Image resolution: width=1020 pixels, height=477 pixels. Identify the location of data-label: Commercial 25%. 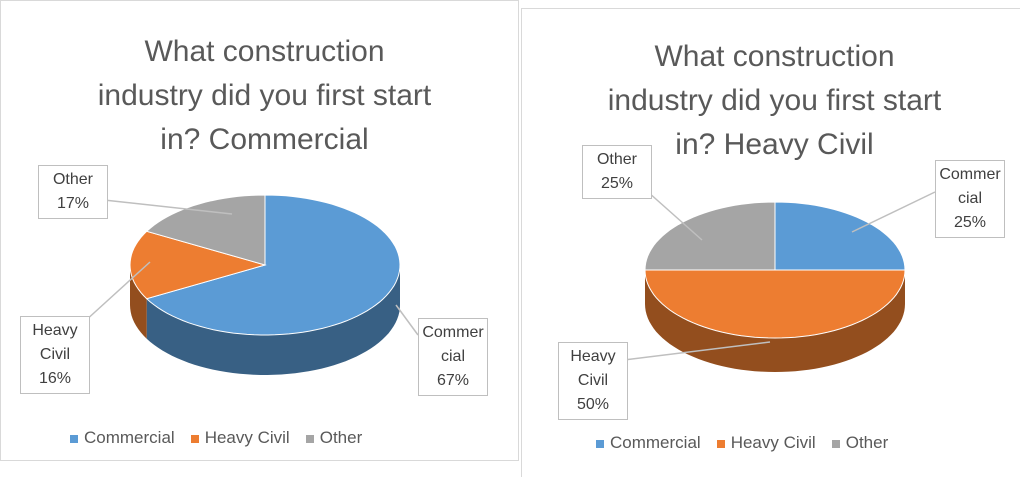
(970, 199).